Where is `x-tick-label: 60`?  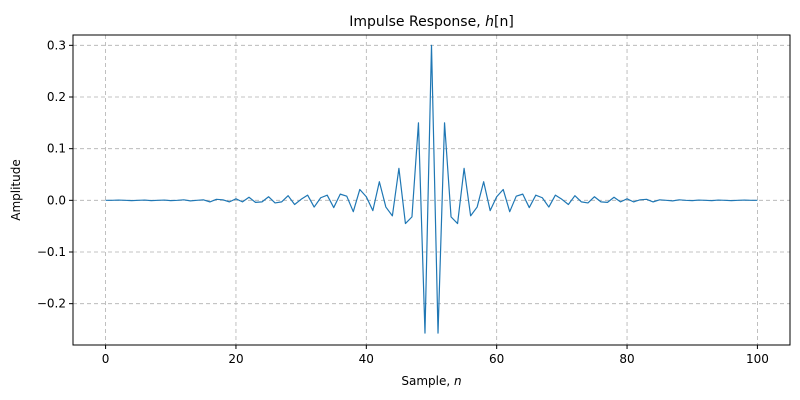
x-tick-label: 60 is located at coordinates (496, 359).